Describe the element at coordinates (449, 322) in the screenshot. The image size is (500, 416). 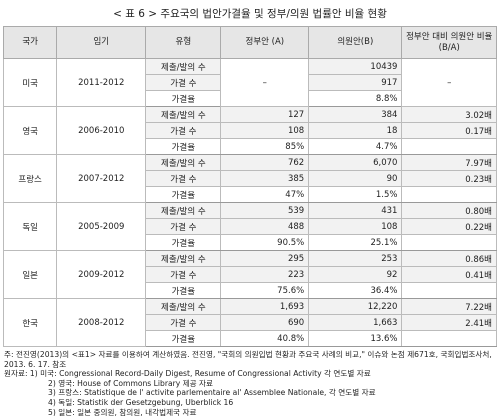
I see `ratio-cell: 2.41배` at that location.